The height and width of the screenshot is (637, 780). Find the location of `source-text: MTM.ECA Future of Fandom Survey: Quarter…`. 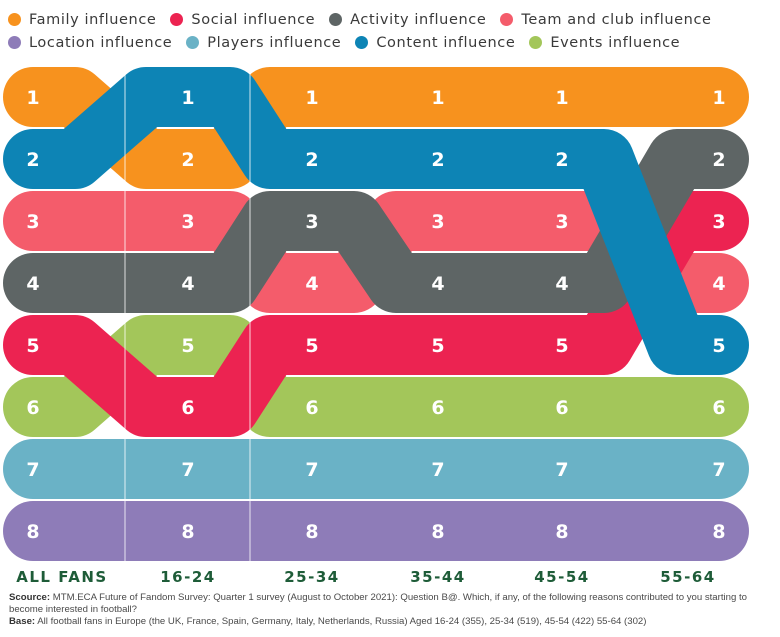

source-text: MTM.ECA Future of Fandom Survey: Quarter… is located at coordinates (378, 603).